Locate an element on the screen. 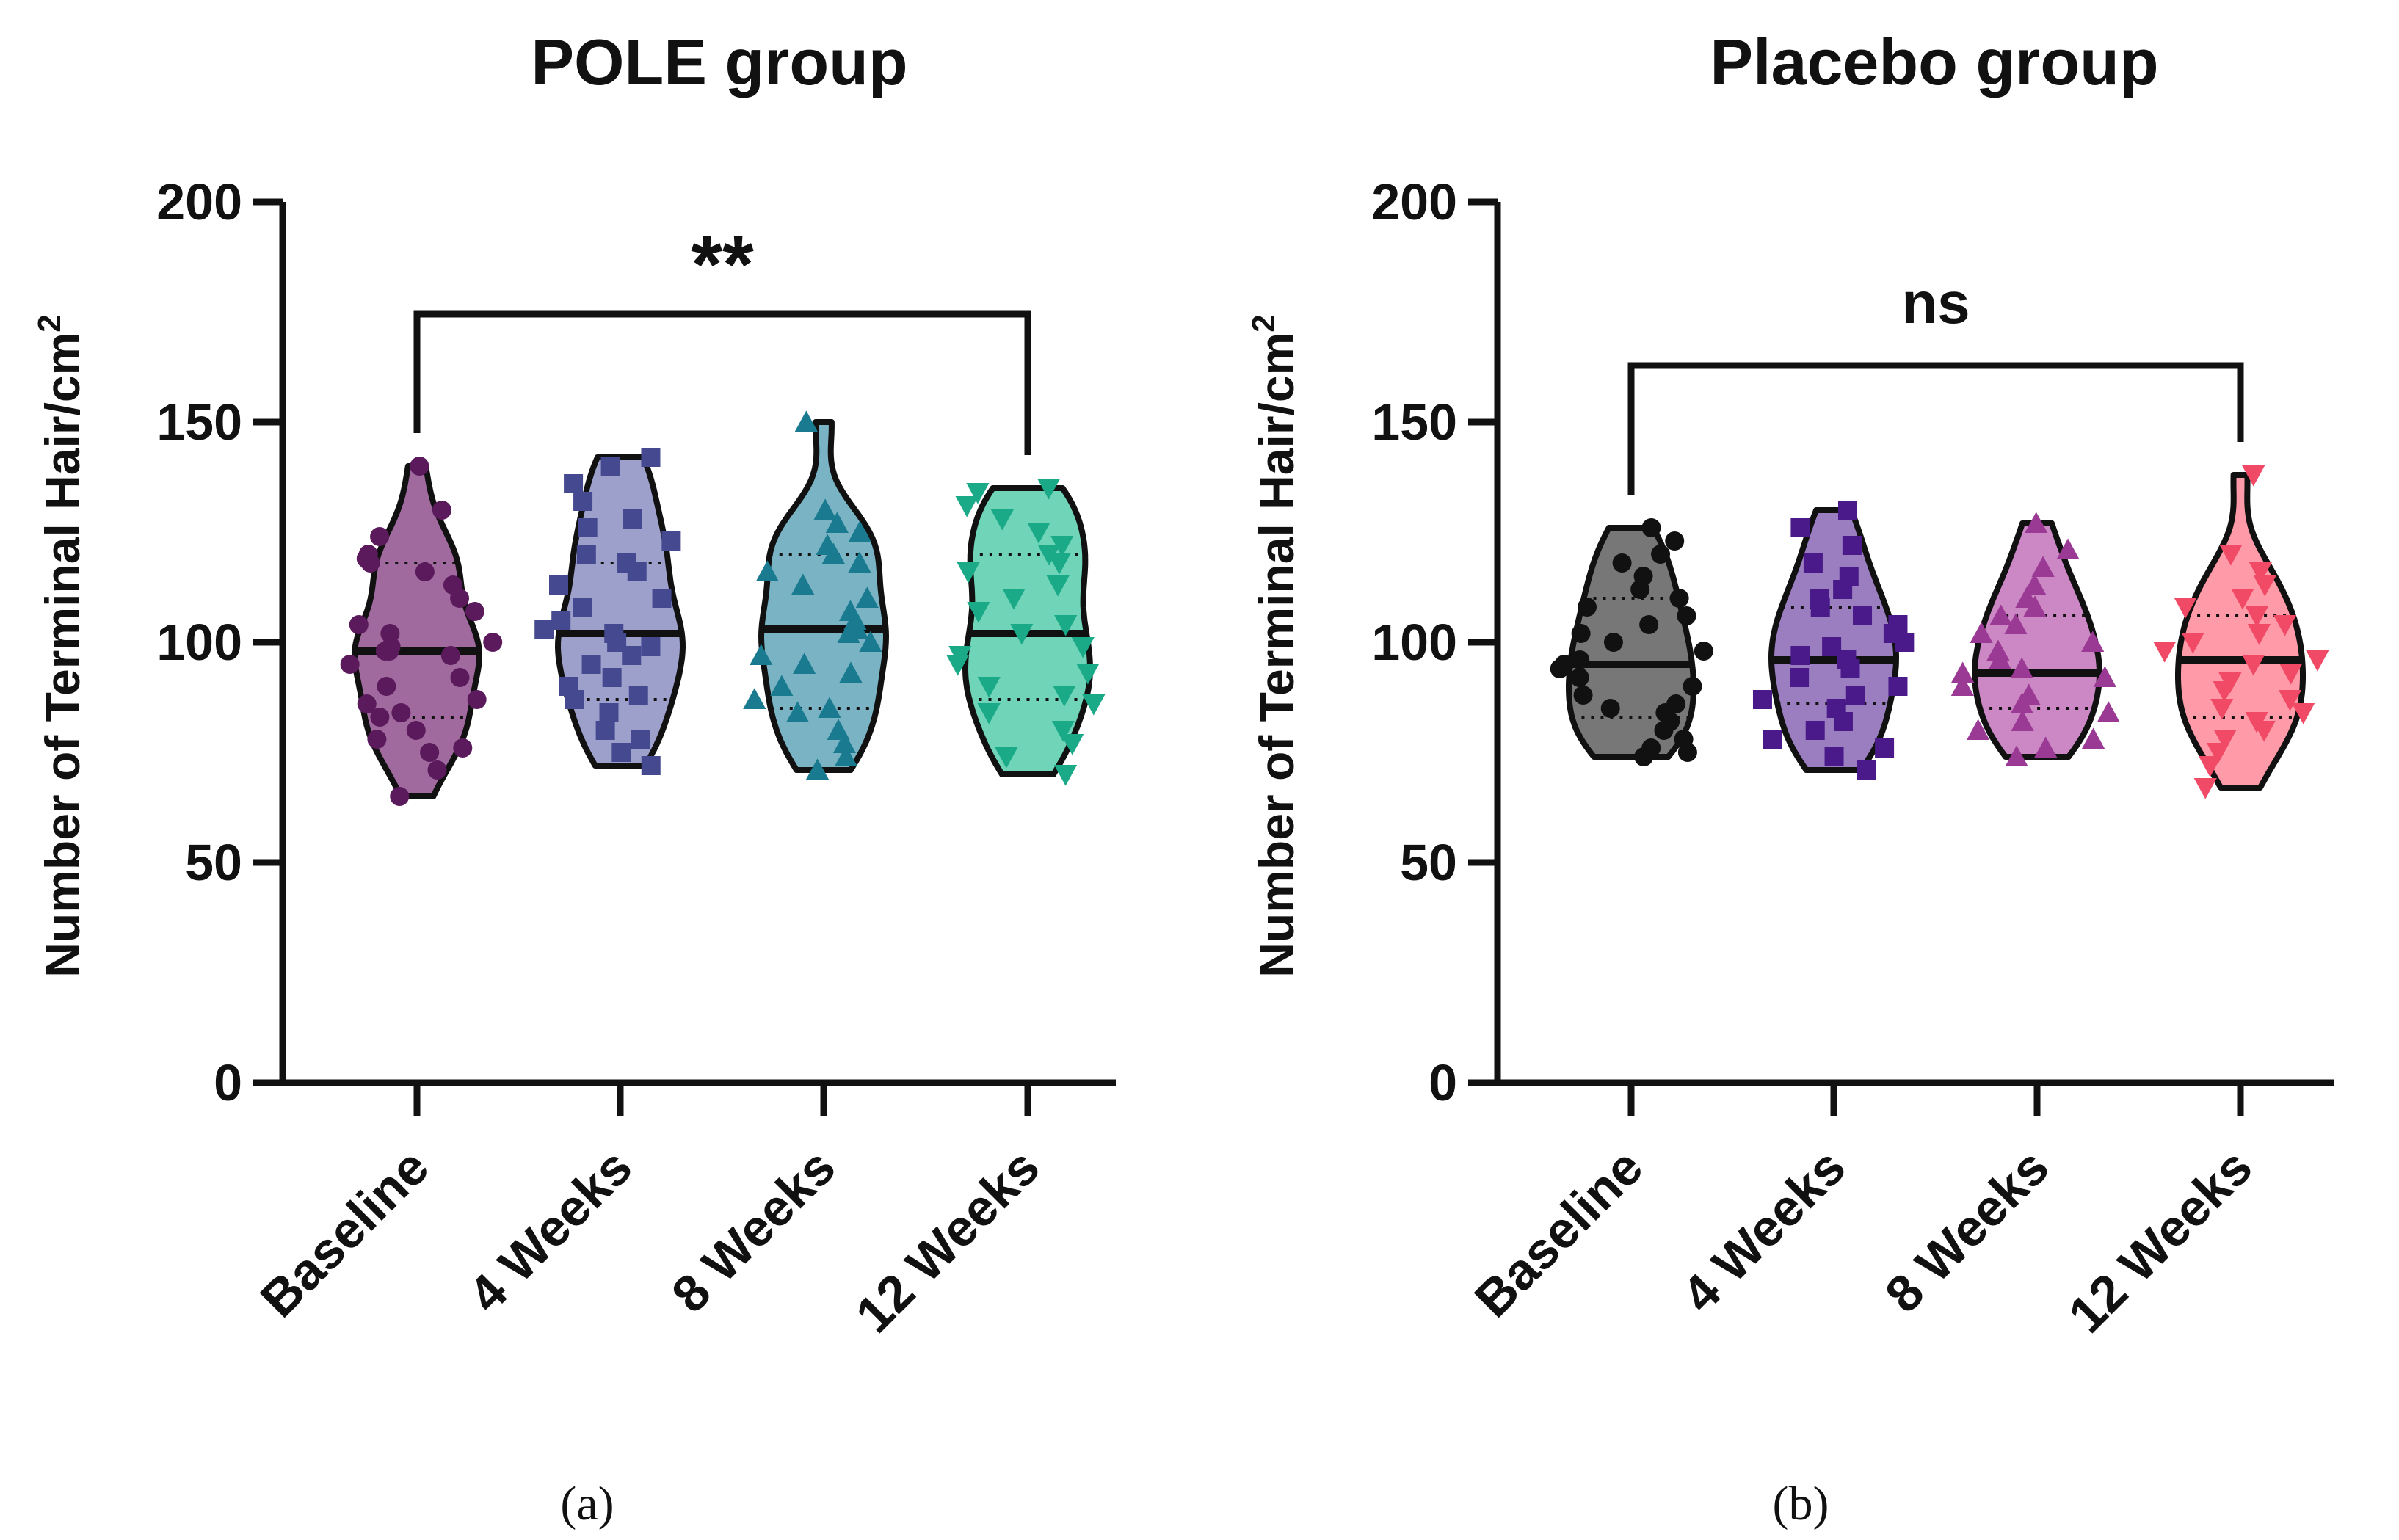 The width and height of the screenshot is (2399, 1540). x-tick-label: 12 Weeks is located at coordinates (2160, 1241).